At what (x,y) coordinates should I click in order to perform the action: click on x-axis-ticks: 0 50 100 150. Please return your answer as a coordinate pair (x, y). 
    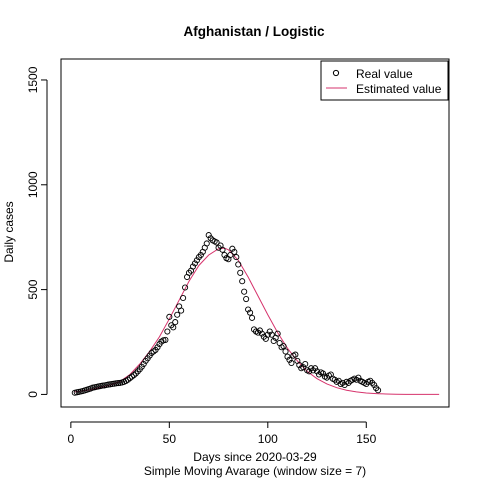
    Looking at the image, I should click on (222, 434).